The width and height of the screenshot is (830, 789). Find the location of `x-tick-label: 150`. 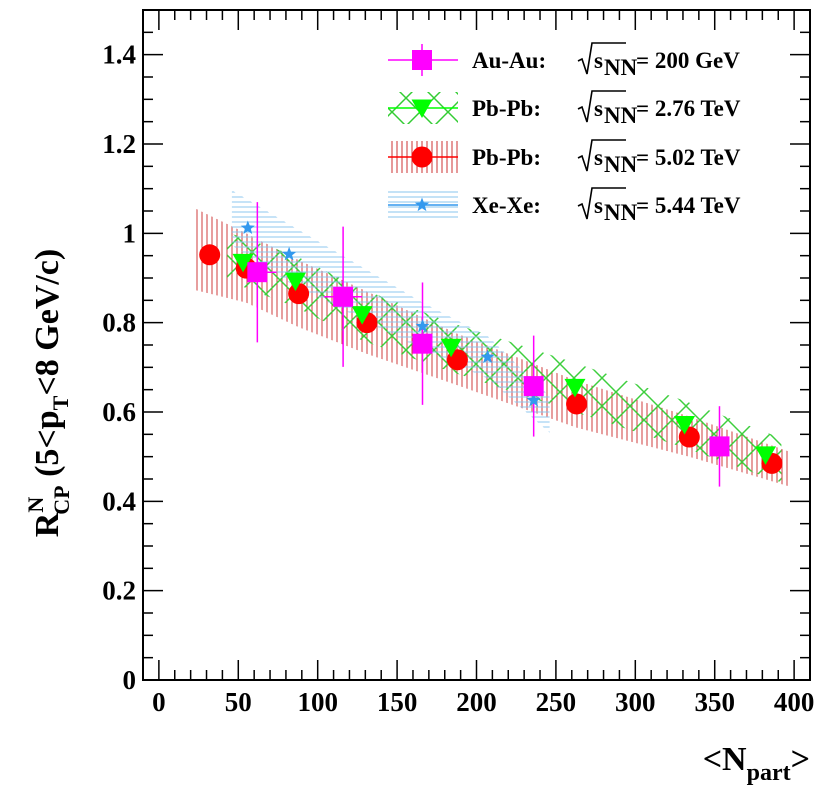

x-tick-label: 150 is located at coordinates (397, 702).